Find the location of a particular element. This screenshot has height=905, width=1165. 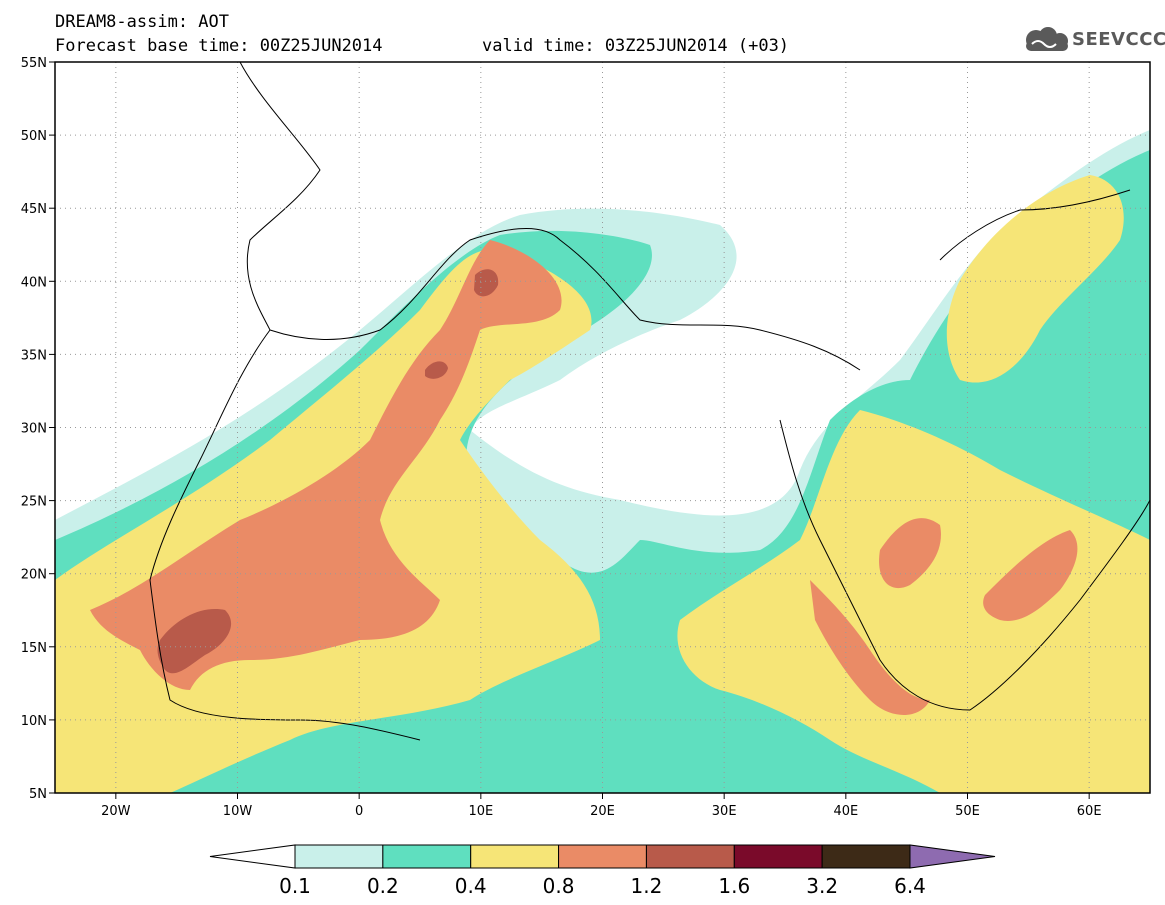

aot-band-0.8-redsea is located at coordinates (870, 647).